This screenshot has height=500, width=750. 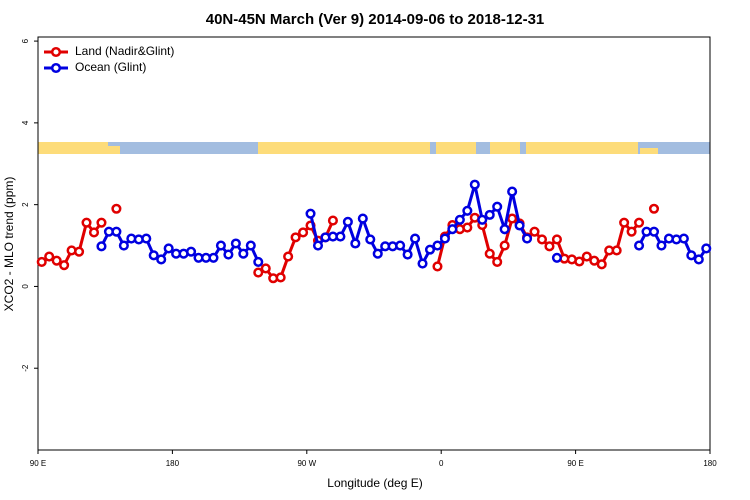 I want to click on legend-label: Ocean (Glint), so click(x=110, y=67).